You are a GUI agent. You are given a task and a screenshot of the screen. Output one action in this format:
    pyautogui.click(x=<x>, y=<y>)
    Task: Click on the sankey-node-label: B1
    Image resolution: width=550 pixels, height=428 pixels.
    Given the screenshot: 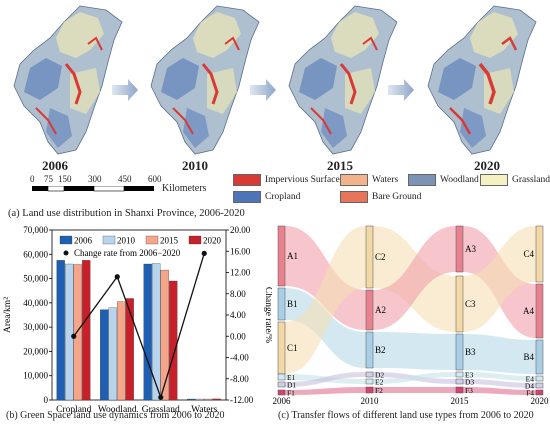 What is the action you would take?
    pyautogui.click(x=292, y=304)
    